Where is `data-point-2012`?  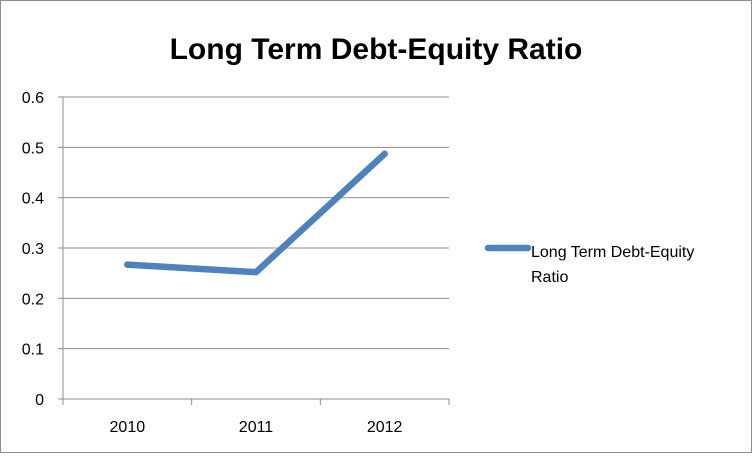 data-point-2012 is located at coordinates (384, 154).